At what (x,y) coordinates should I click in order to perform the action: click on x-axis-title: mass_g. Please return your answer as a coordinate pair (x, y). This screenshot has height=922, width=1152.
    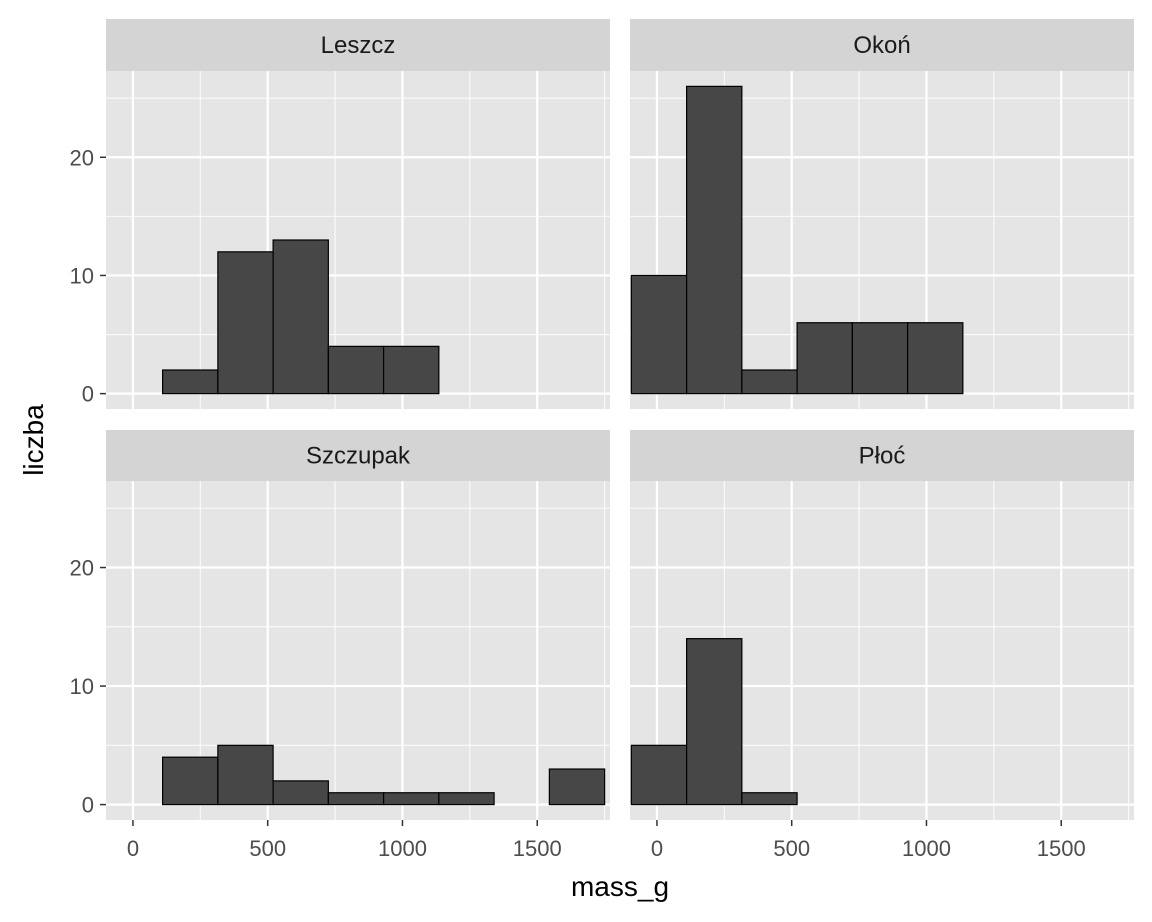
    Looking at the image, I should click on (620, 886).